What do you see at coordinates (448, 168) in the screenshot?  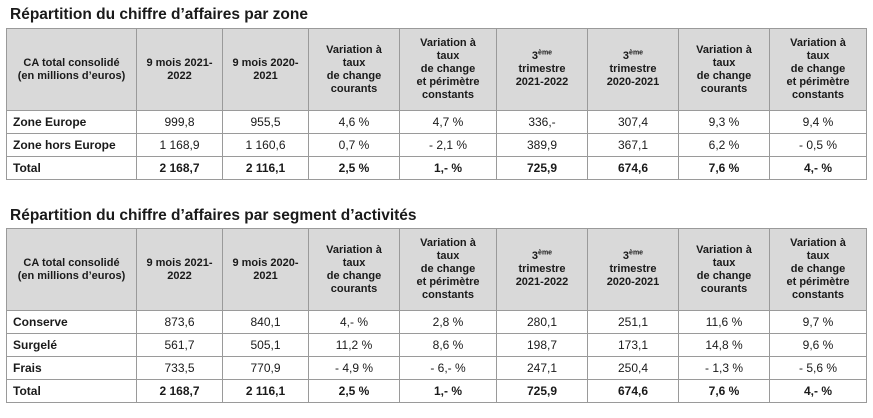 I see `table-cell: 1,- %` at bounding box center [448, 168].